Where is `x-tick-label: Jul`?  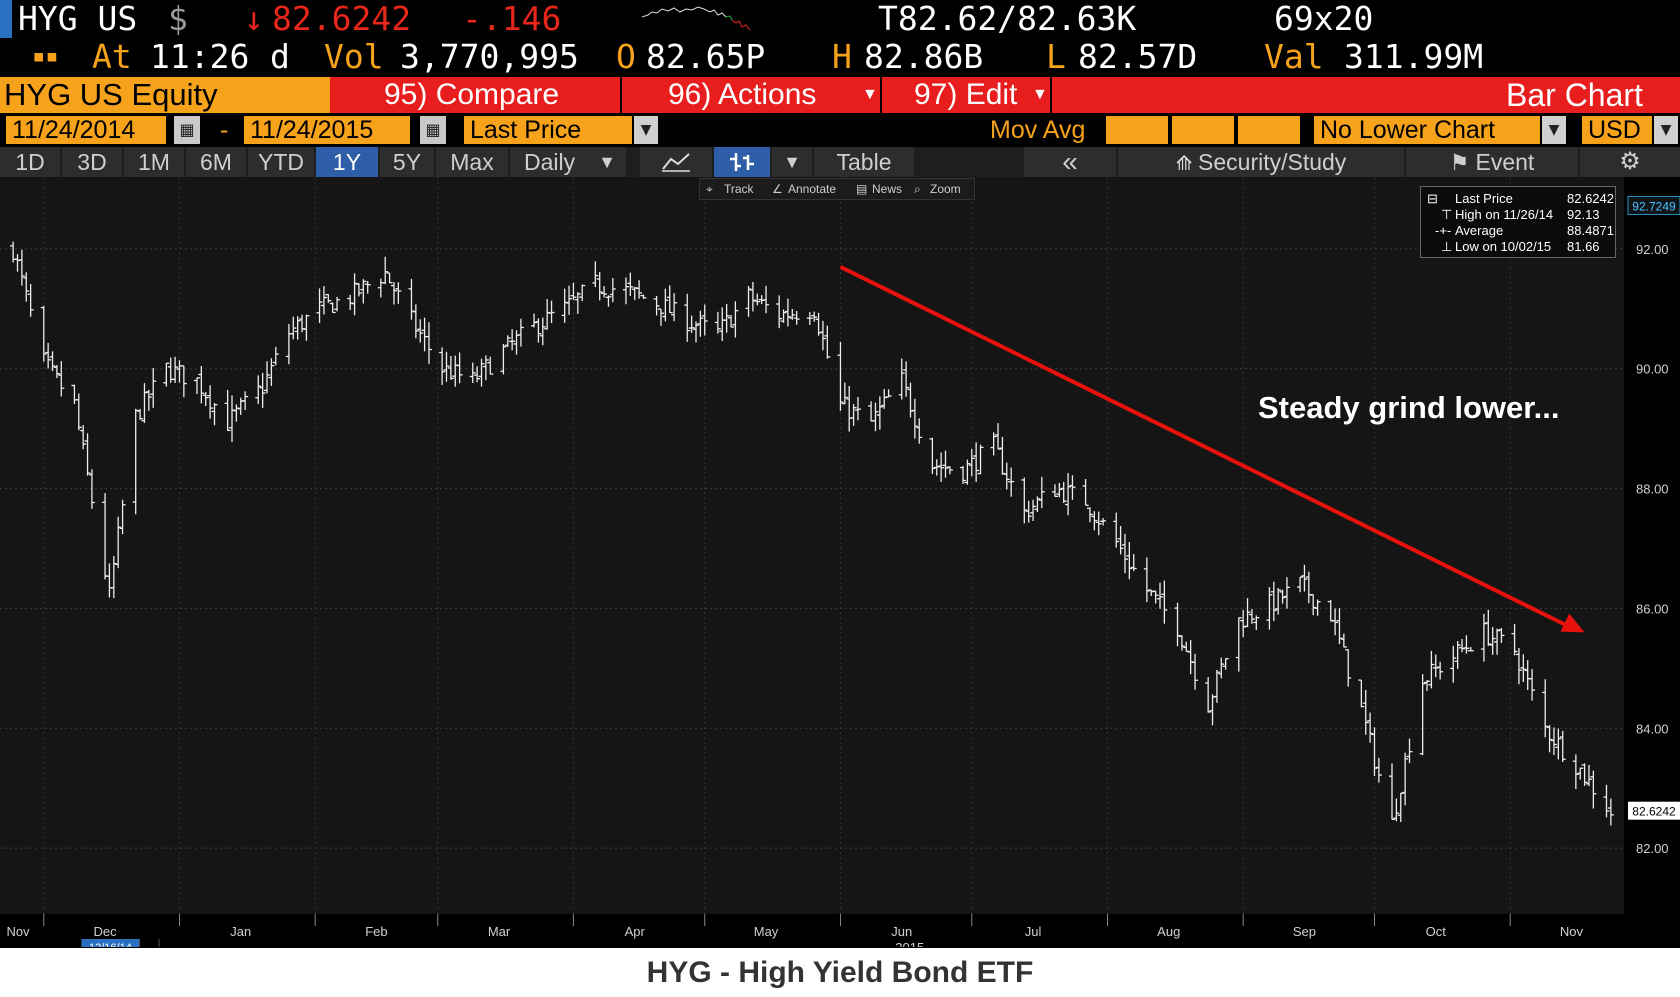
x-tick-label: Jul is located at coordinates (1033, 931).